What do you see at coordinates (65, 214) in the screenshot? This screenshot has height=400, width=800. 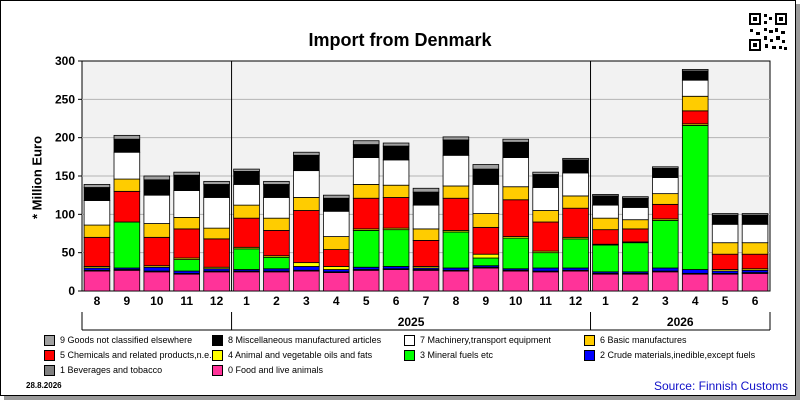 I see `y-tick-label: 100` at bounding box center [65, 214].